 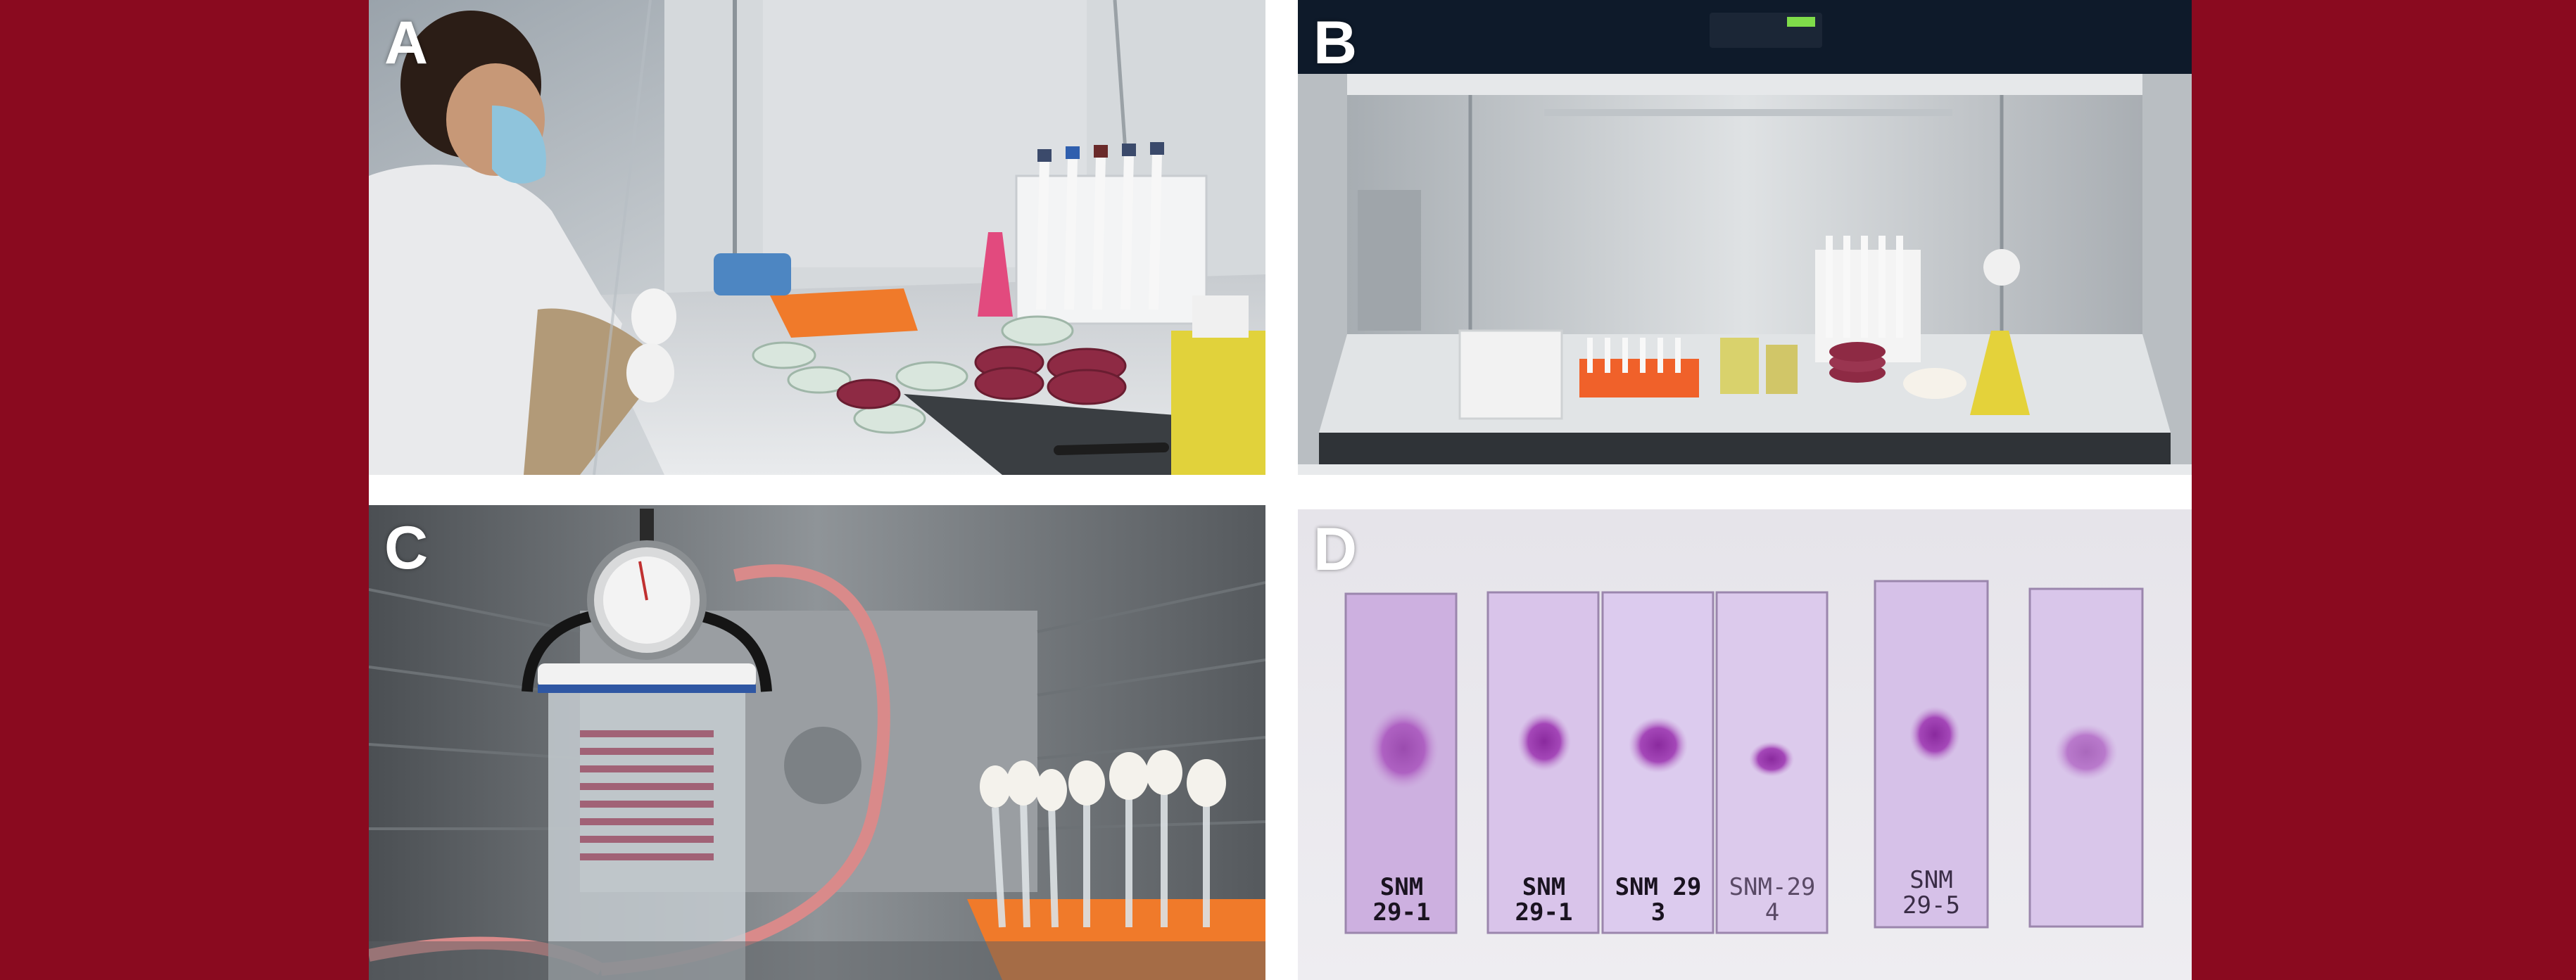 I want to click on panel-b-label: B, so click(x=1335, y=43).